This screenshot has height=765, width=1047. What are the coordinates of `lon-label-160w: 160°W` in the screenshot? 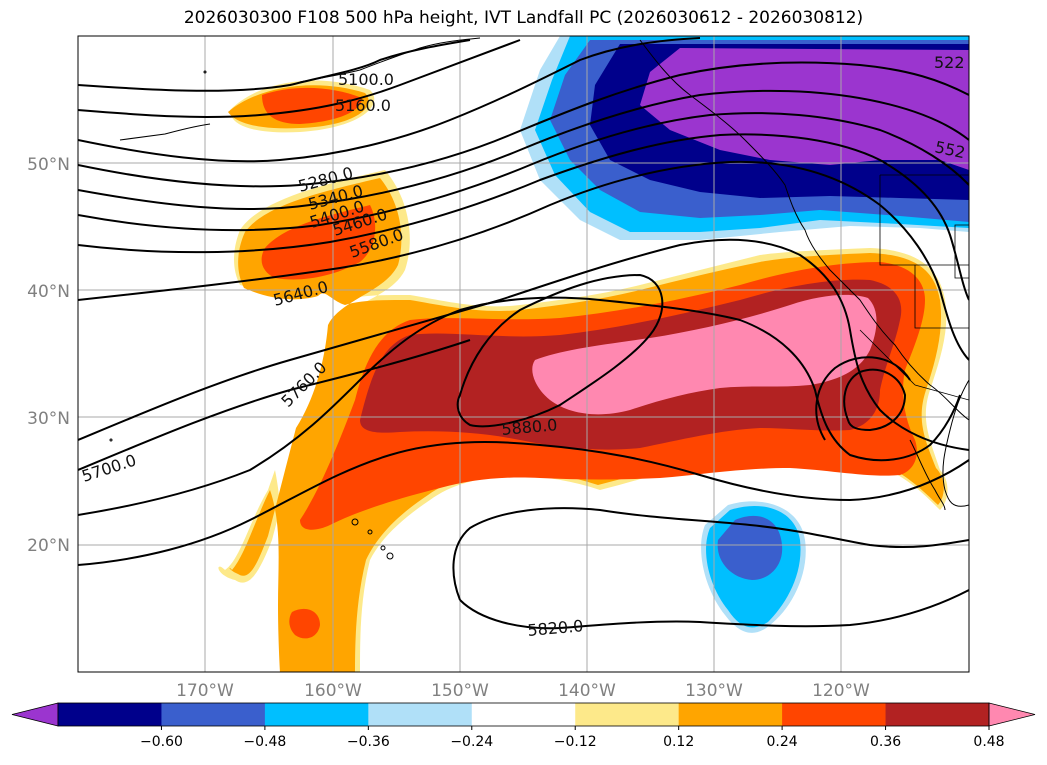 It's located at (333, 691).